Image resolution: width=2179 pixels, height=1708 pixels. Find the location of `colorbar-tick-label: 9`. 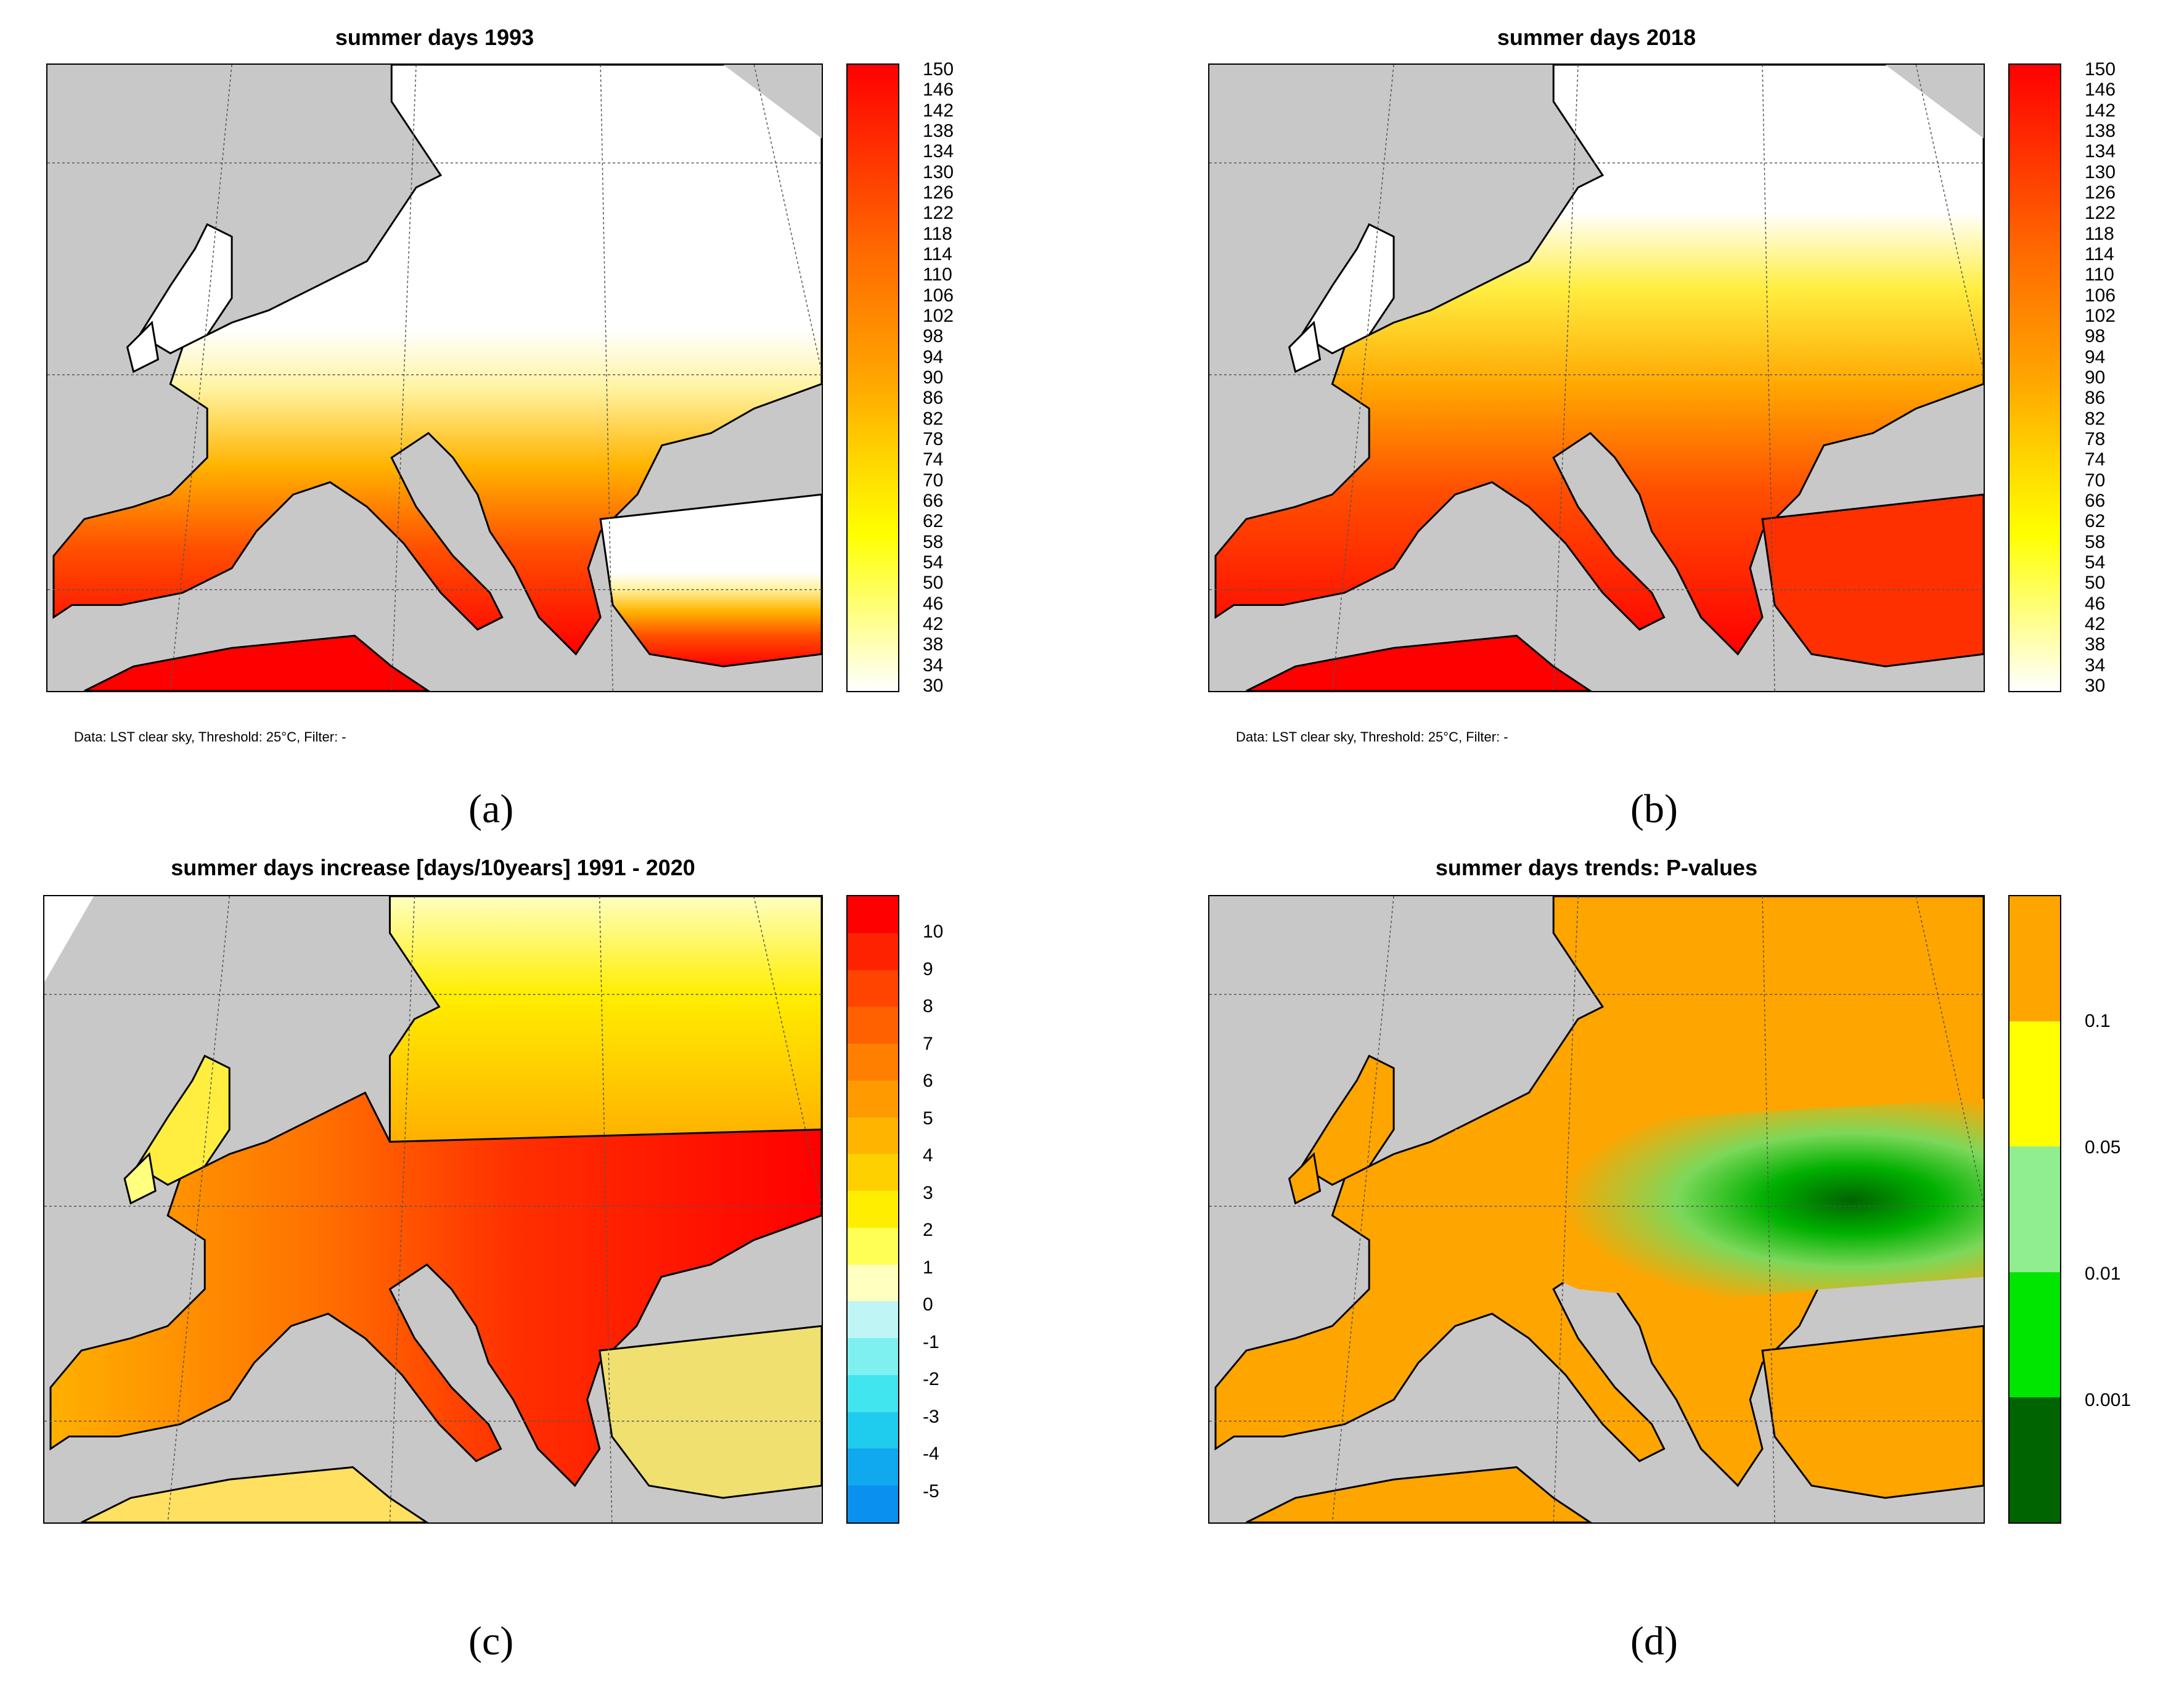

colorbar-tick-label: 9 is located at coordinates (928, 968).